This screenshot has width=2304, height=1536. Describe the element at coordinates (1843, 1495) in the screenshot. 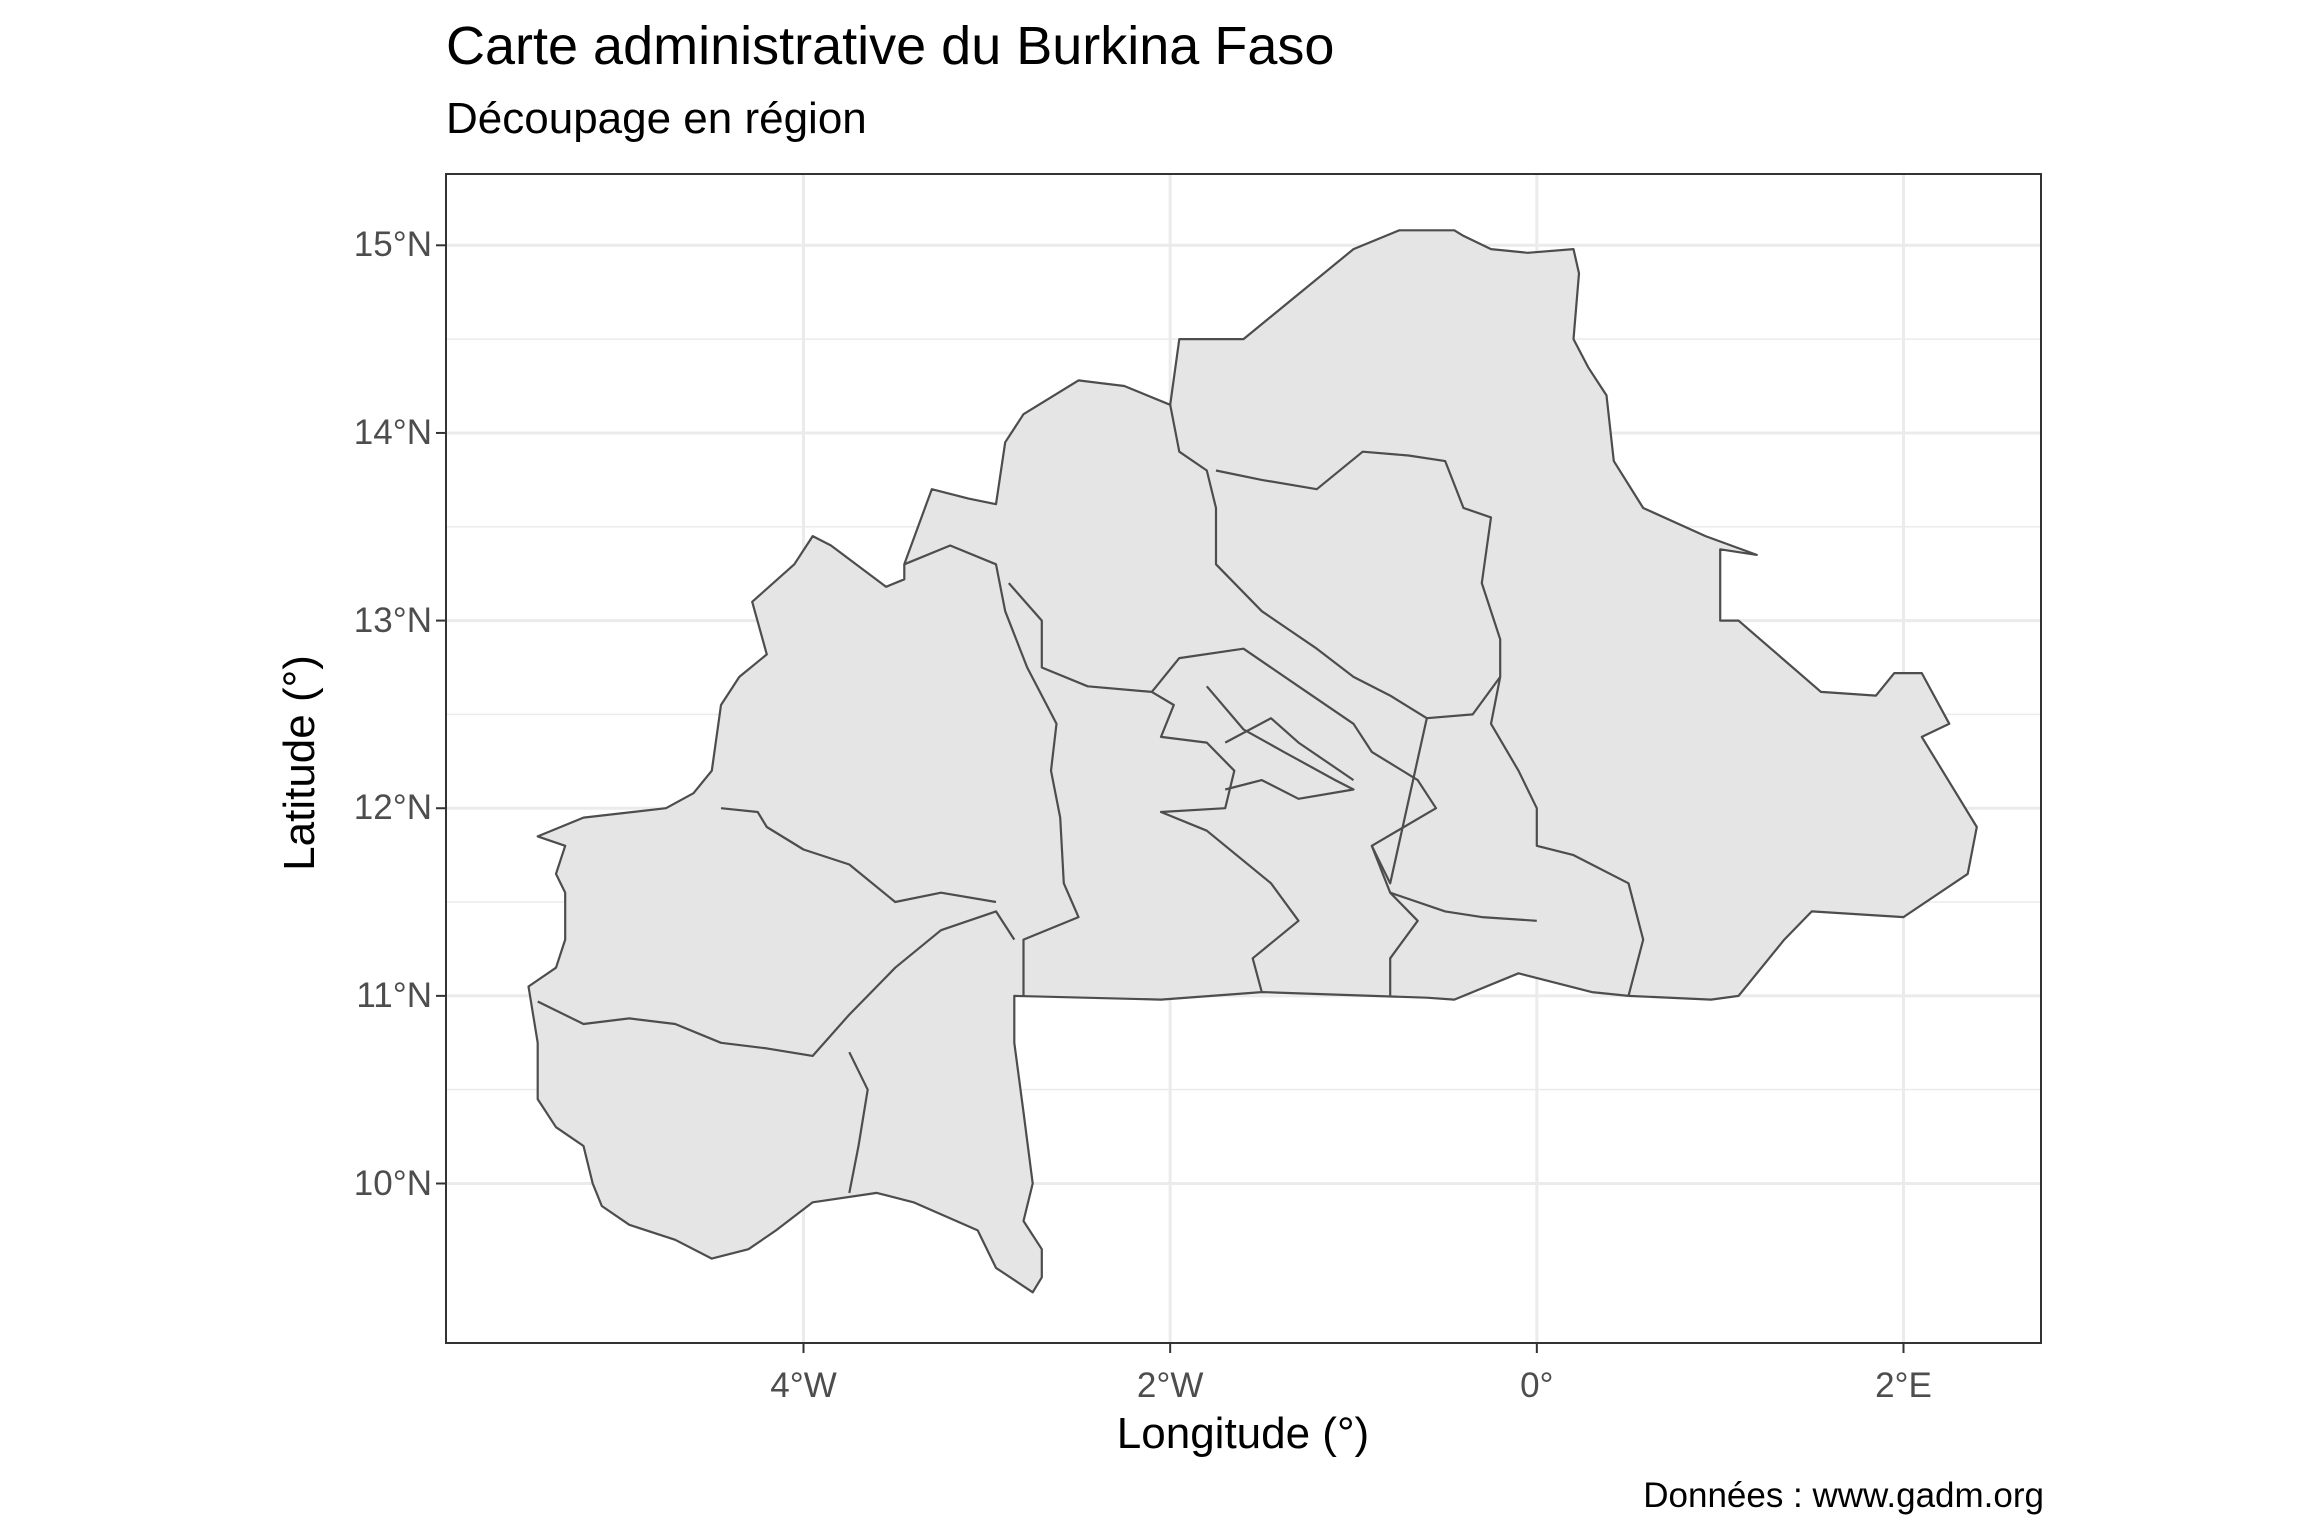

I see `data-source-caption: Données : www.gadm.org` at that location.